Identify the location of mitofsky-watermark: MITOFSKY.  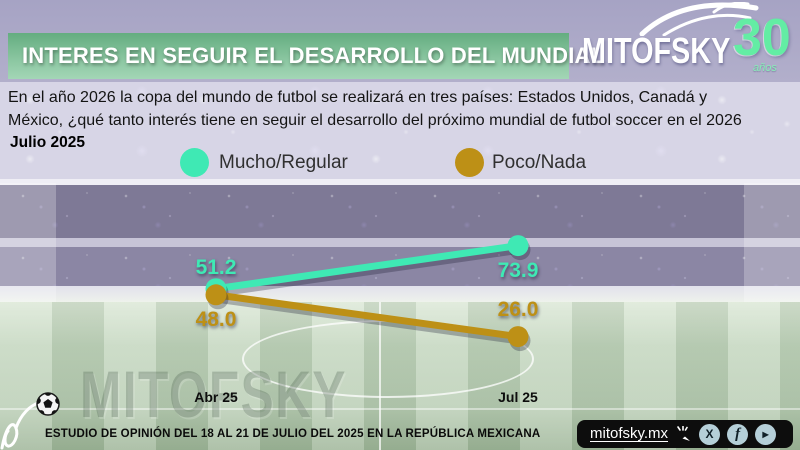
(213, 394).